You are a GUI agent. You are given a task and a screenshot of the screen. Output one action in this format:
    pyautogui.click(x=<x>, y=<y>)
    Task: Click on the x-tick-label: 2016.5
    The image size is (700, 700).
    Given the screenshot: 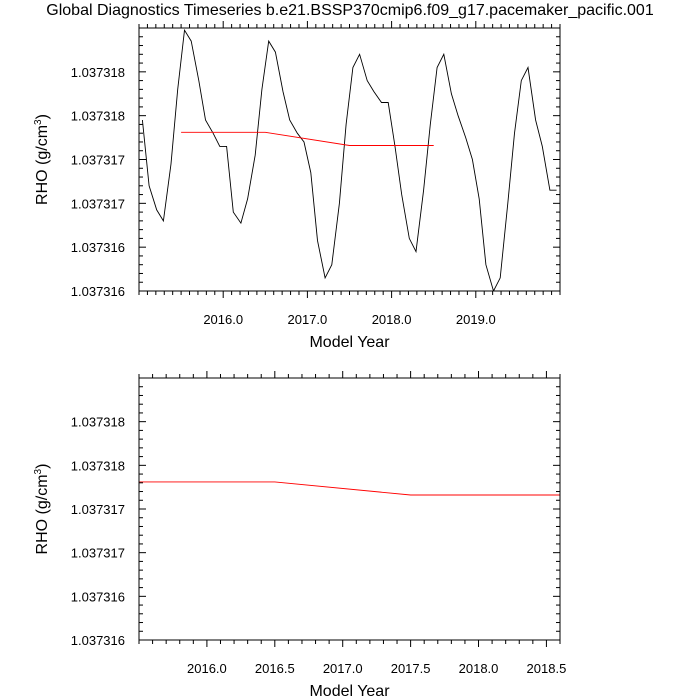 What is the action you would take?
    pyautogui.click(x=275, y=668)
    